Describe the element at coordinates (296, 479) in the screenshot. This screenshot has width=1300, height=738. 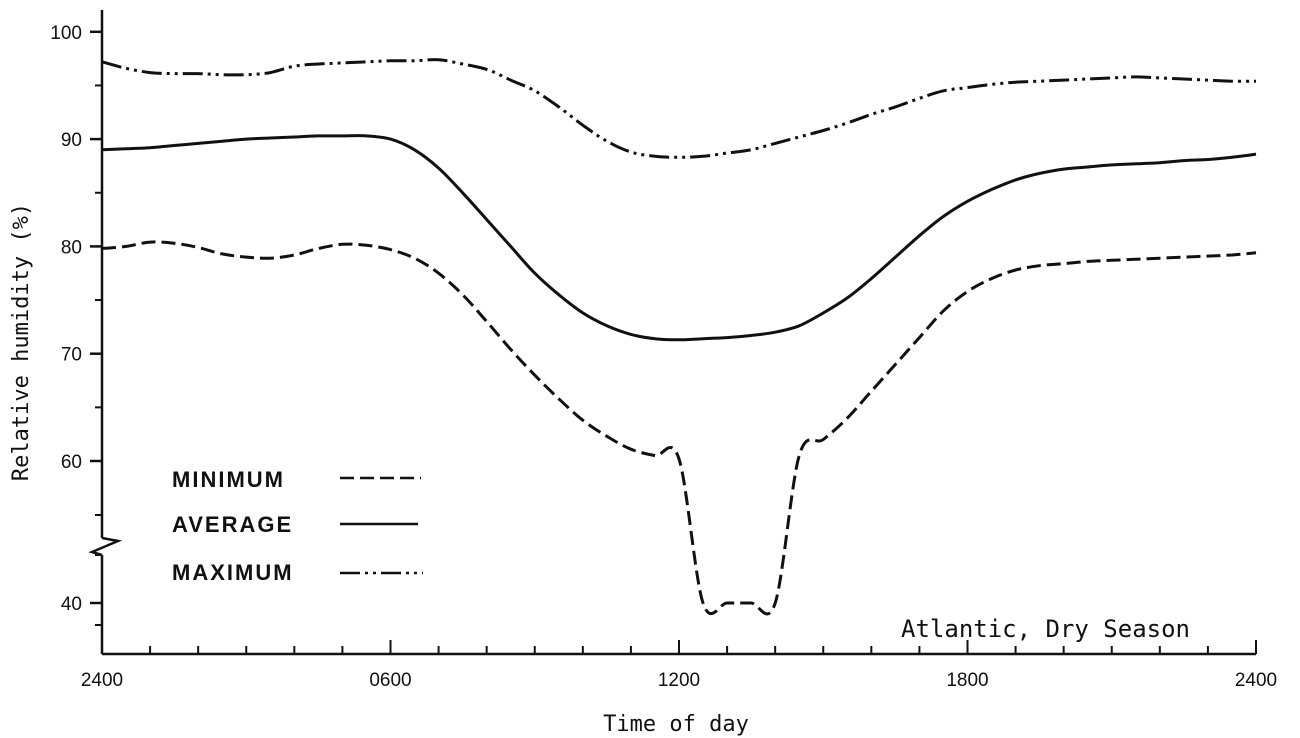
I see `legend-item-minimum: MINIMUM` at that location.